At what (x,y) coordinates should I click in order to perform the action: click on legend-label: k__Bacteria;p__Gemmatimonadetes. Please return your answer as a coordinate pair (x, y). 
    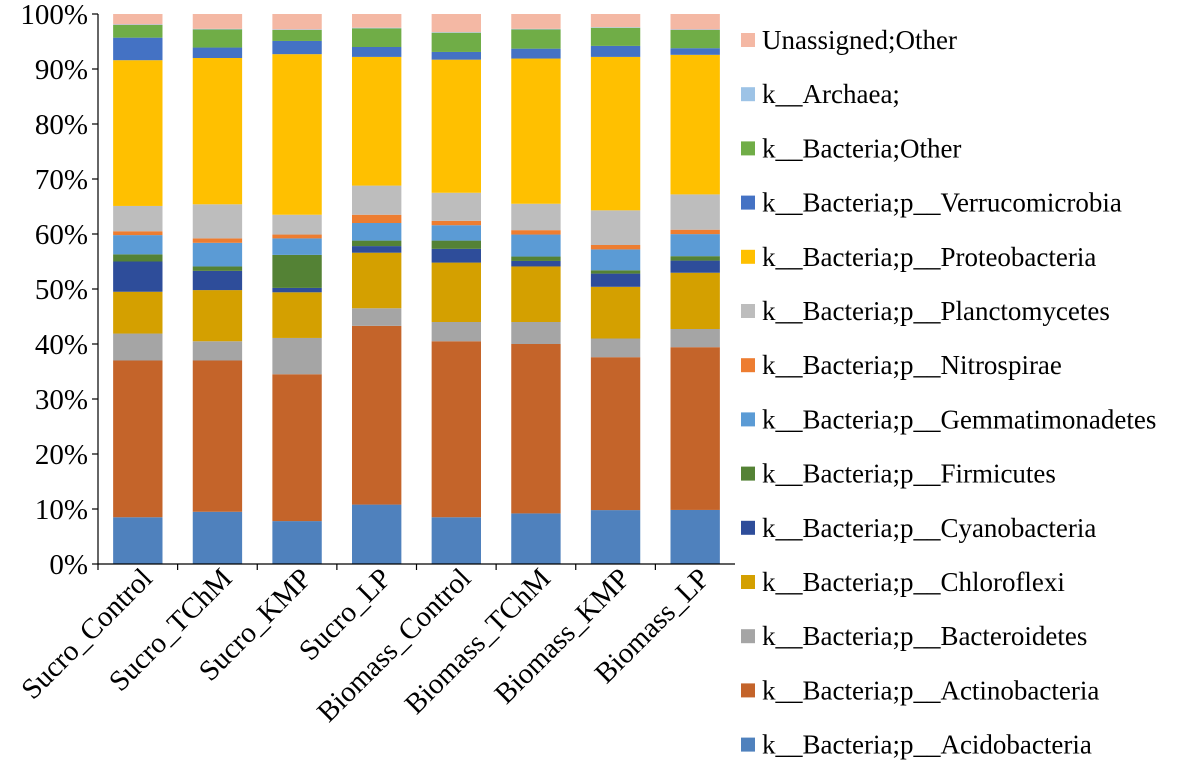
    Looking at the image, I should click on (959, 419).